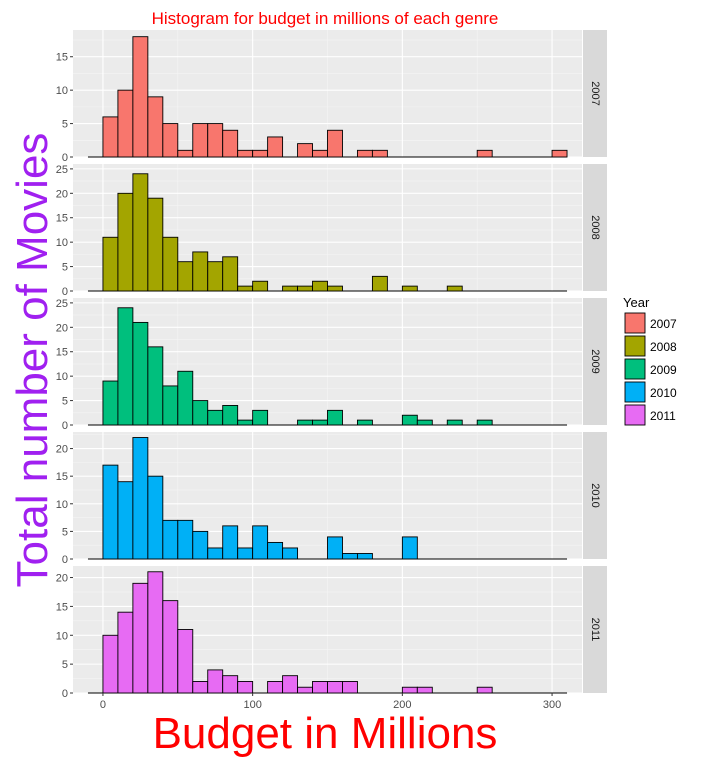  I want to click on y-tick-label: 5, so click(65, 402).